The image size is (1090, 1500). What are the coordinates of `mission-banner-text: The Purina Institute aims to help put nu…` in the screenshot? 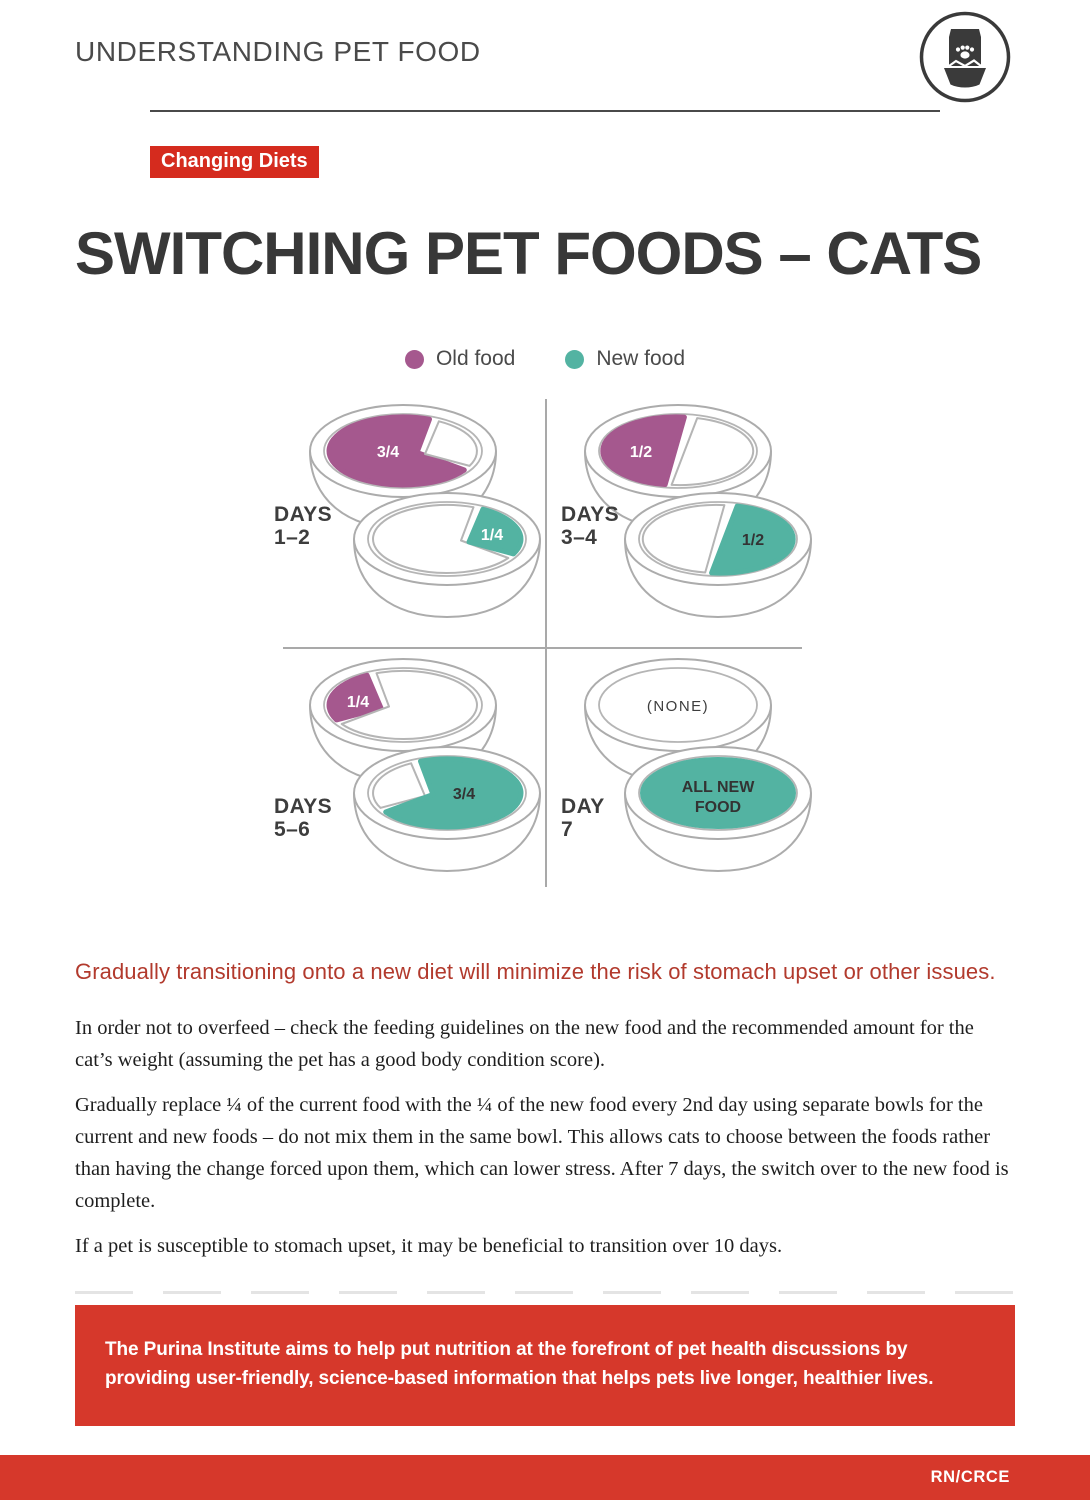 It's located at (519, 1364).